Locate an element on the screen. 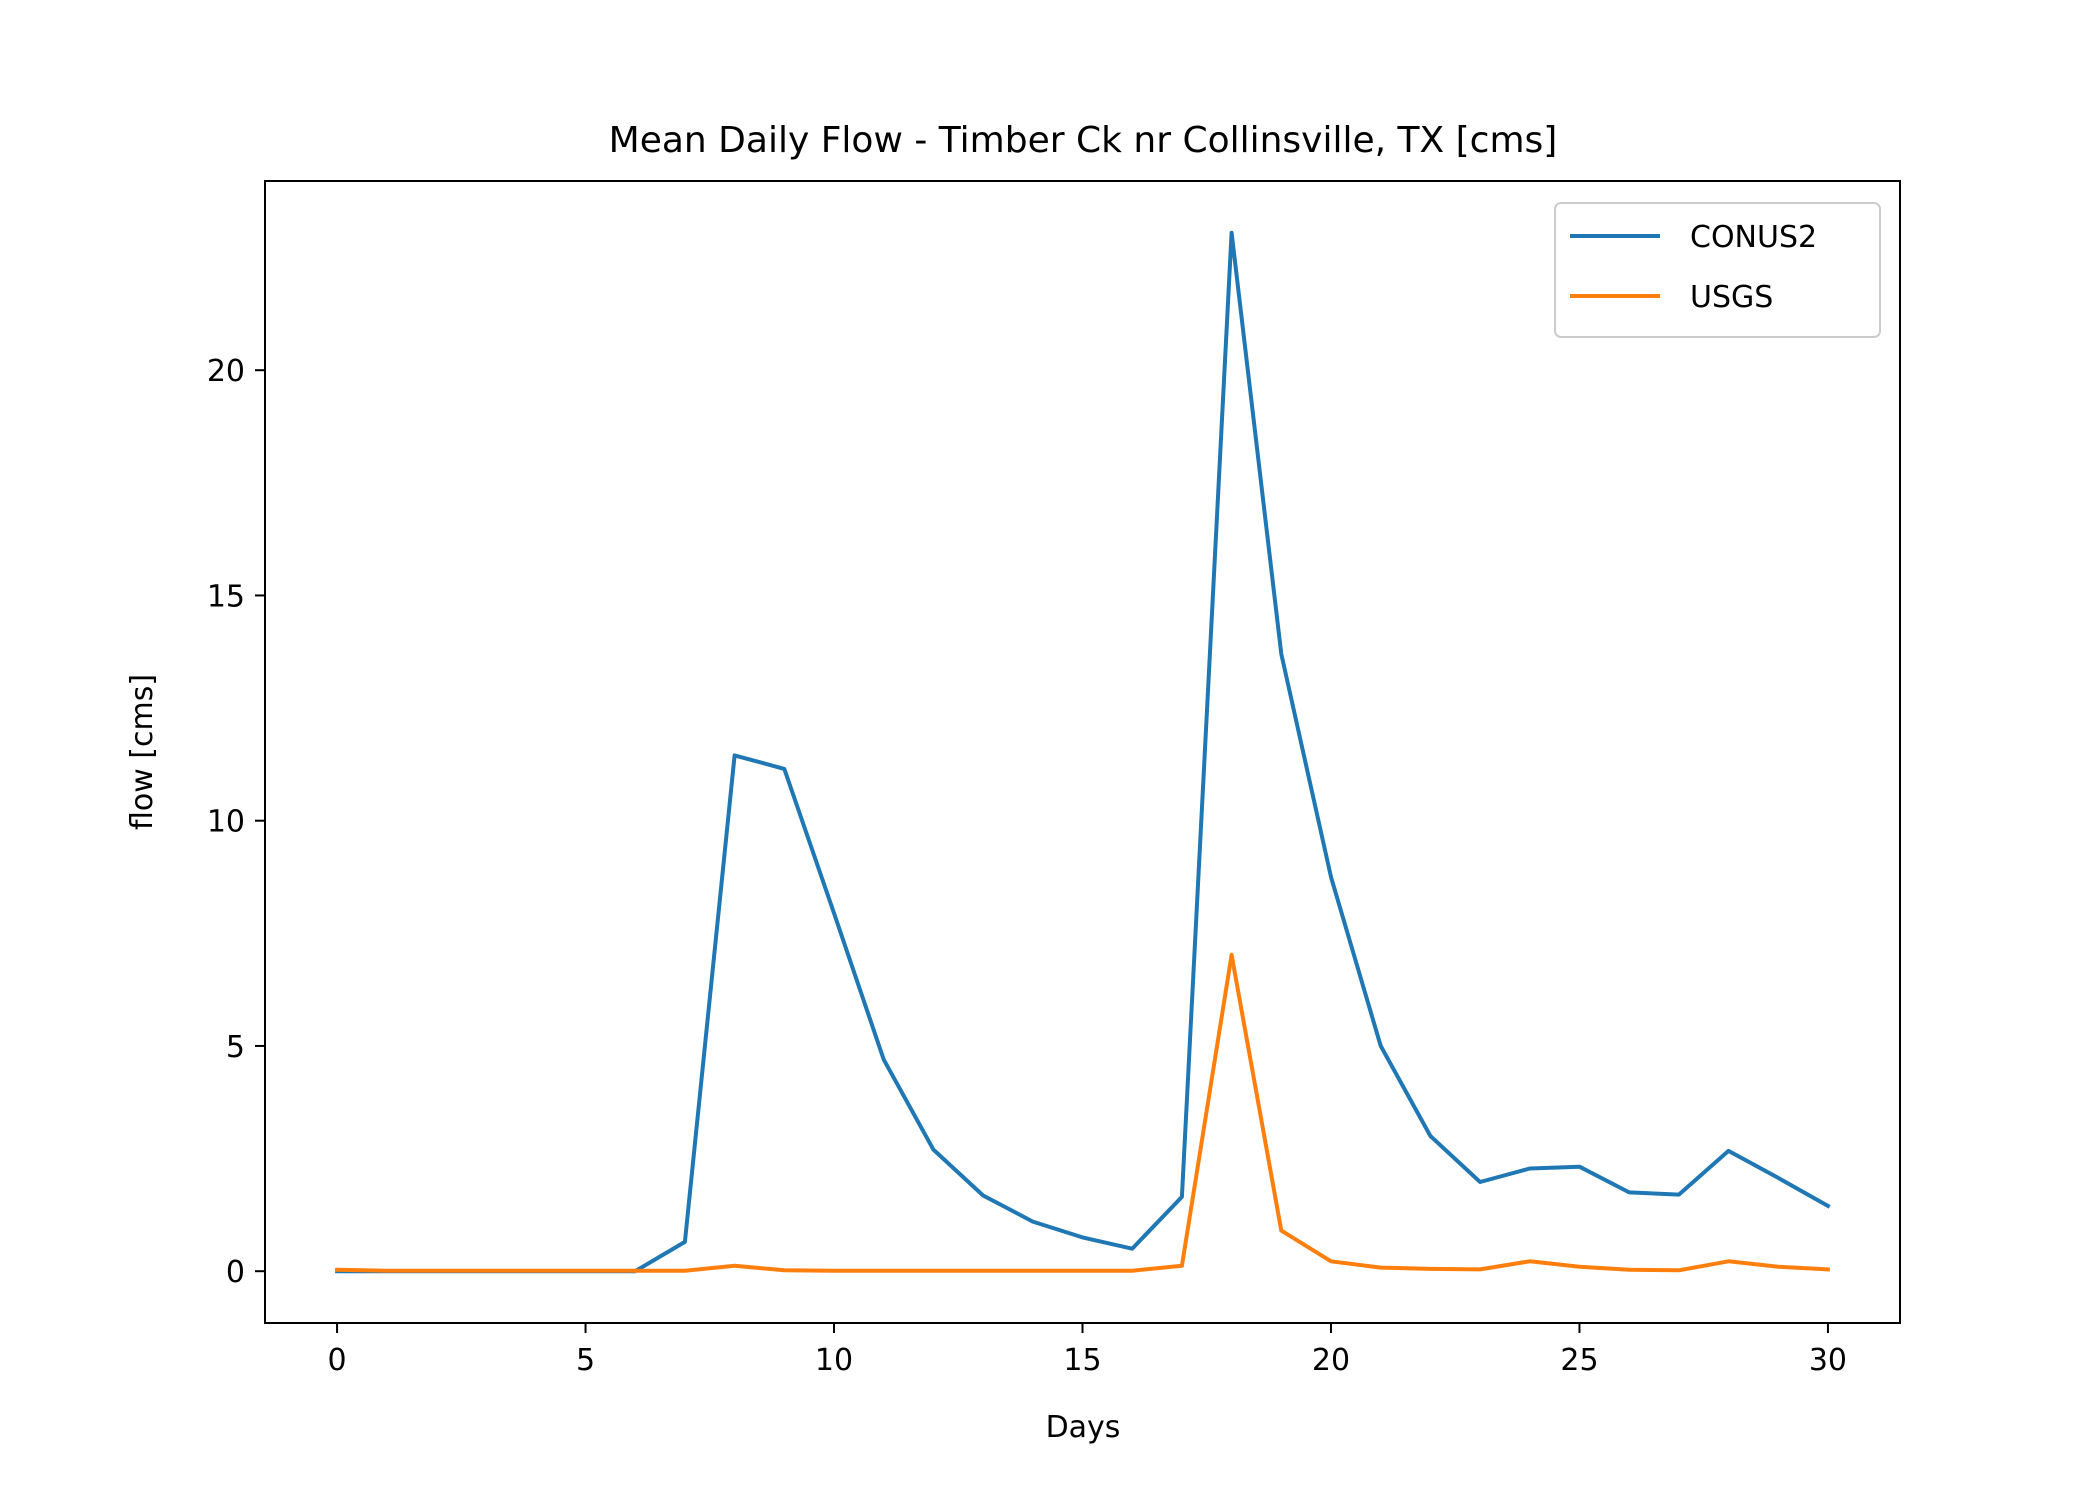  y-tick-label: 5 is located at coordinates (235, 1047).